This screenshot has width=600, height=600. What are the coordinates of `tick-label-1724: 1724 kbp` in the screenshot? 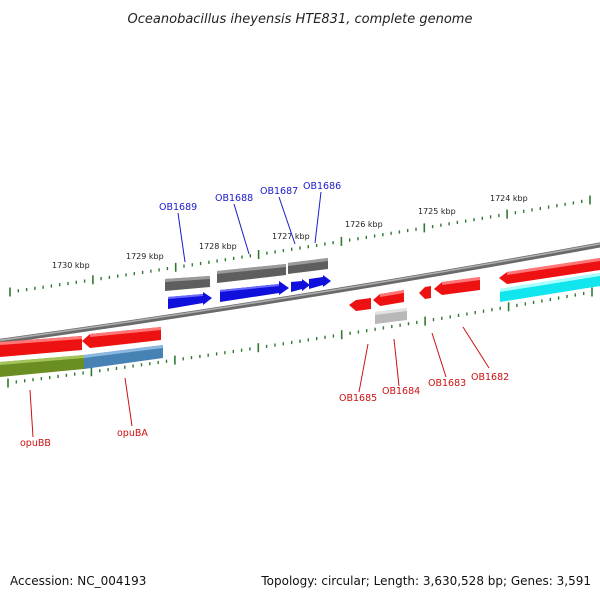 It's located at (509, 198).